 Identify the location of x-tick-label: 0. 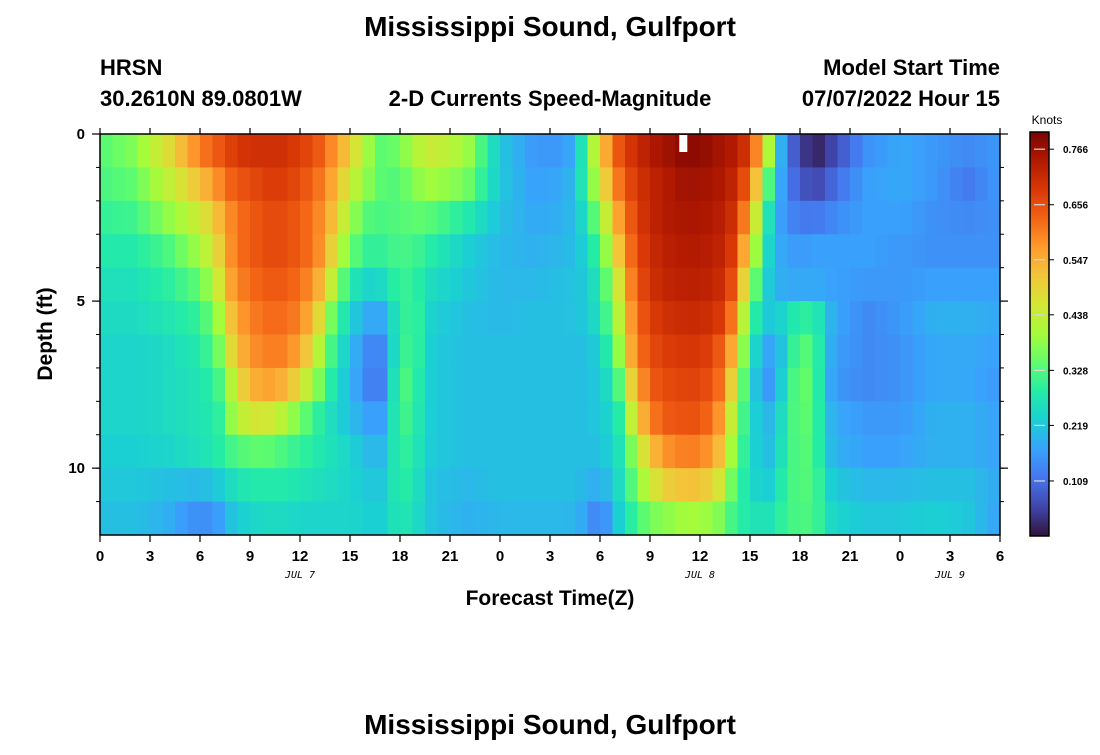
(900, 556).